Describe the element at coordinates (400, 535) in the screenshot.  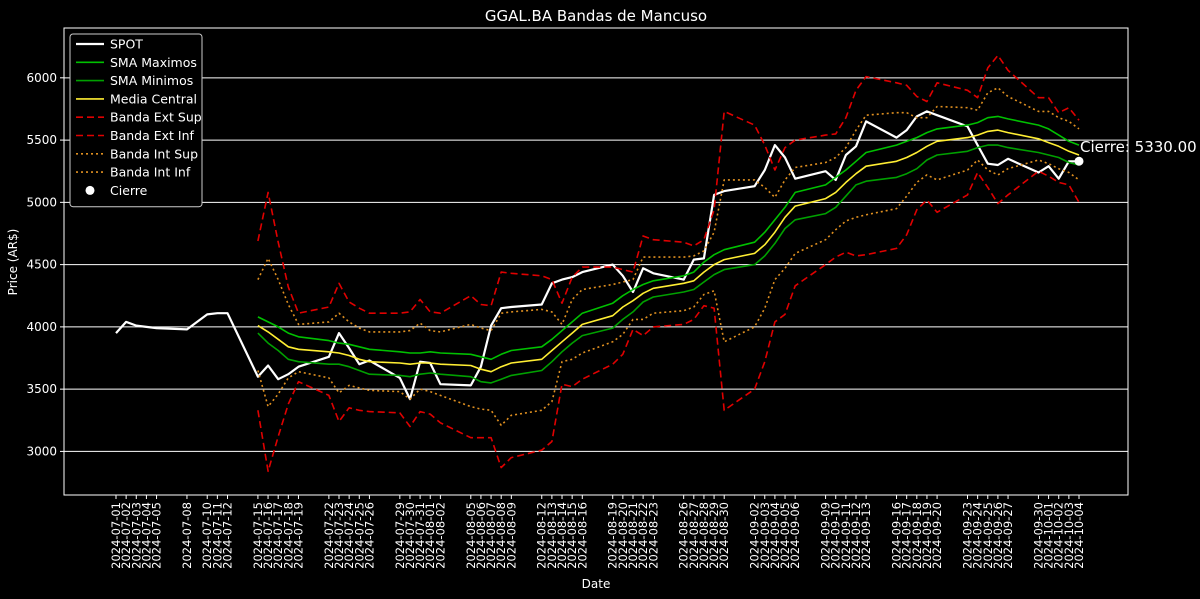
I see `x-tick-label: 2024-07-29` at that location.